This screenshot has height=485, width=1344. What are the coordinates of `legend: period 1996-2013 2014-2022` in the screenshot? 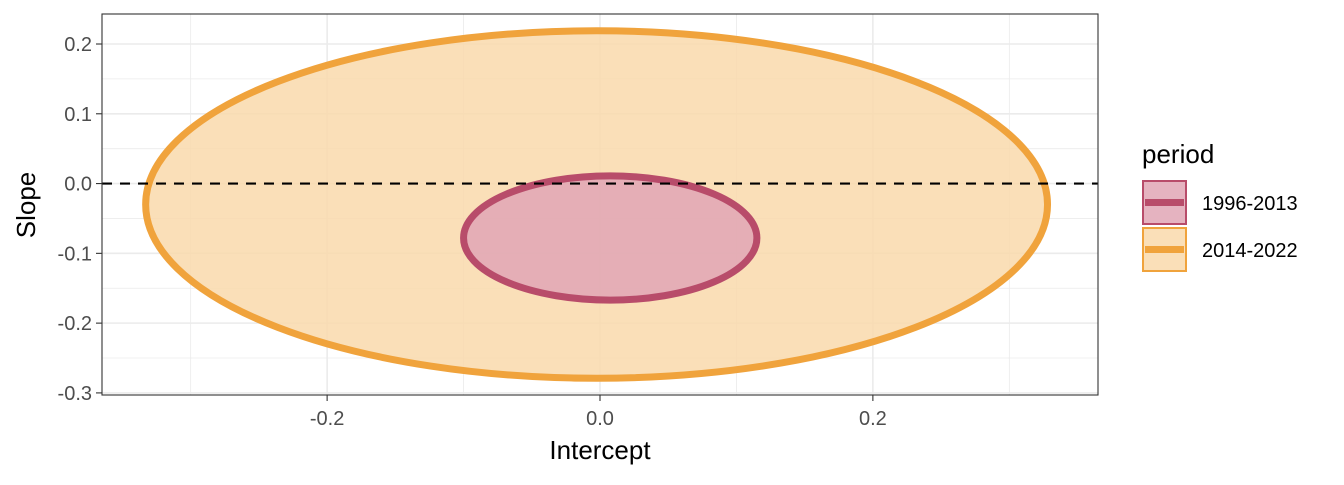 It's located at (1220, 205).